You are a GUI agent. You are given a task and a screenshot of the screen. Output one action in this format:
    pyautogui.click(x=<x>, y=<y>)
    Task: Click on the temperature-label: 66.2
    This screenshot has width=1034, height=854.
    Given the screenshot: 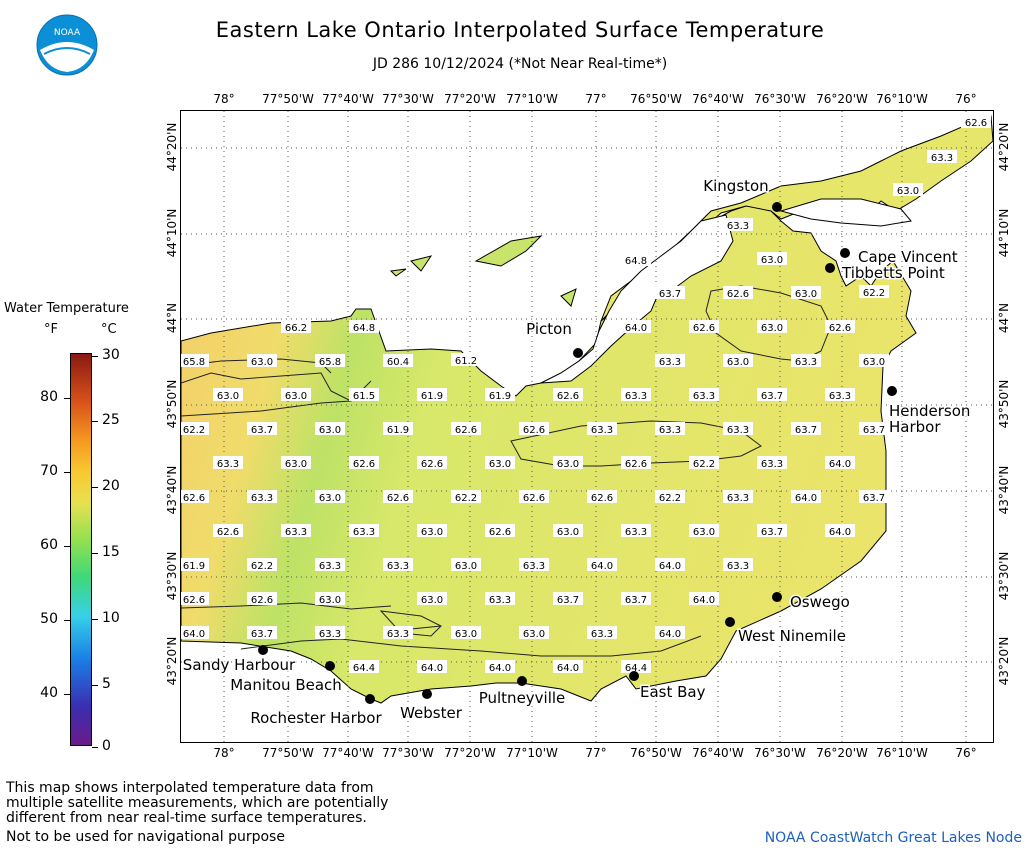 What is the action you would take?
    pyautogui.click(x=296, y=328)
    